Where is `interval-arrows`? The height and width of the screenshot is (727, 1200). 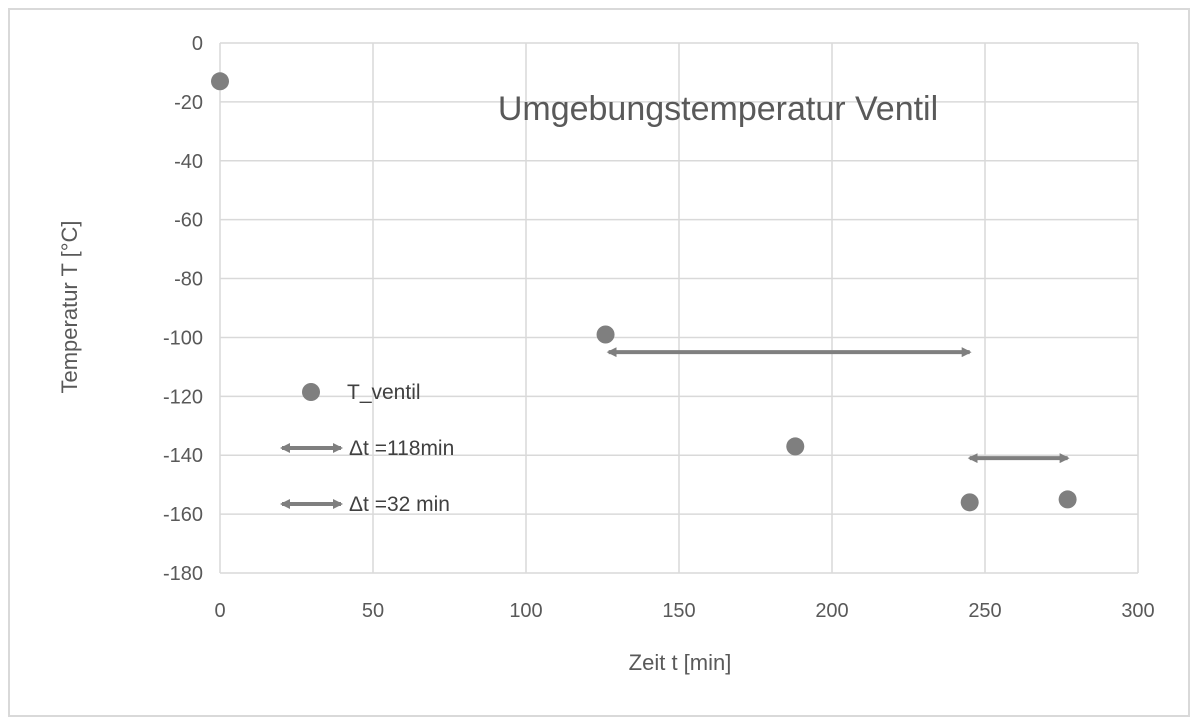
interval-arrows is located at coordinates (838, 405).